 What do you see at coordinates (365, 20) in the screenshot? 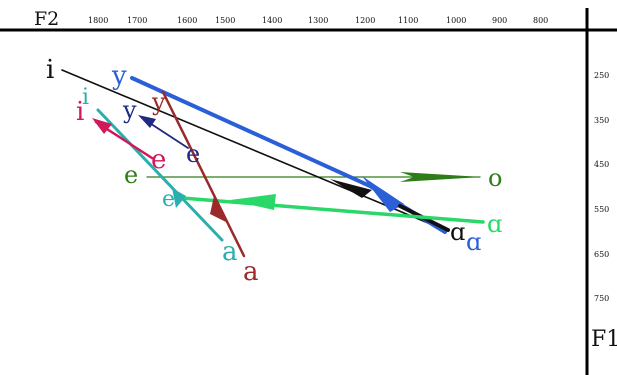
I see `f2-tick-label: 1200` at bounding box center [365, 20].